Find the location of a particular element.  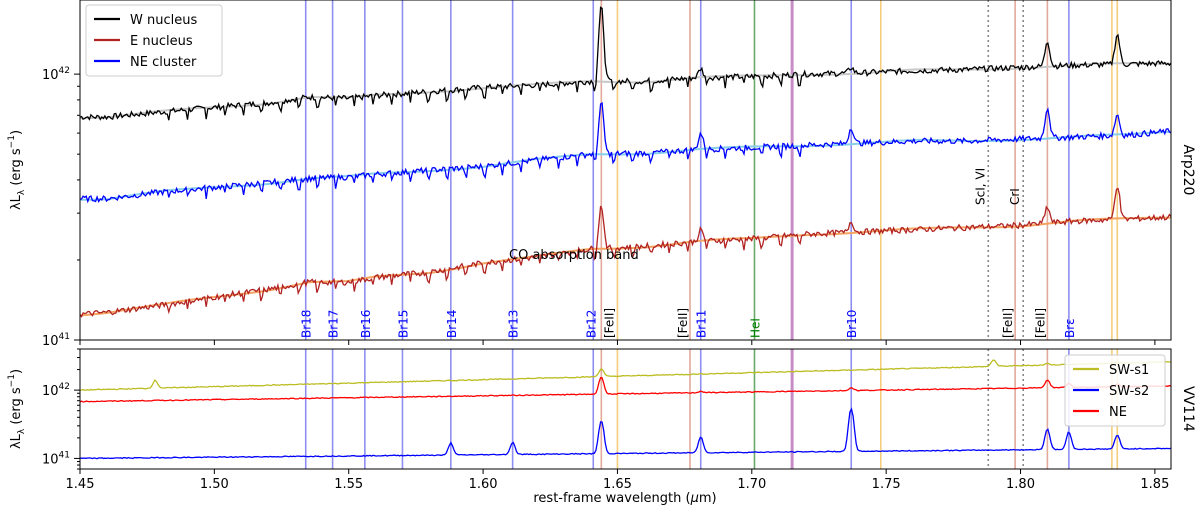

x-tick-label-1.70: 1.70 is located at coordinates (751, 484).